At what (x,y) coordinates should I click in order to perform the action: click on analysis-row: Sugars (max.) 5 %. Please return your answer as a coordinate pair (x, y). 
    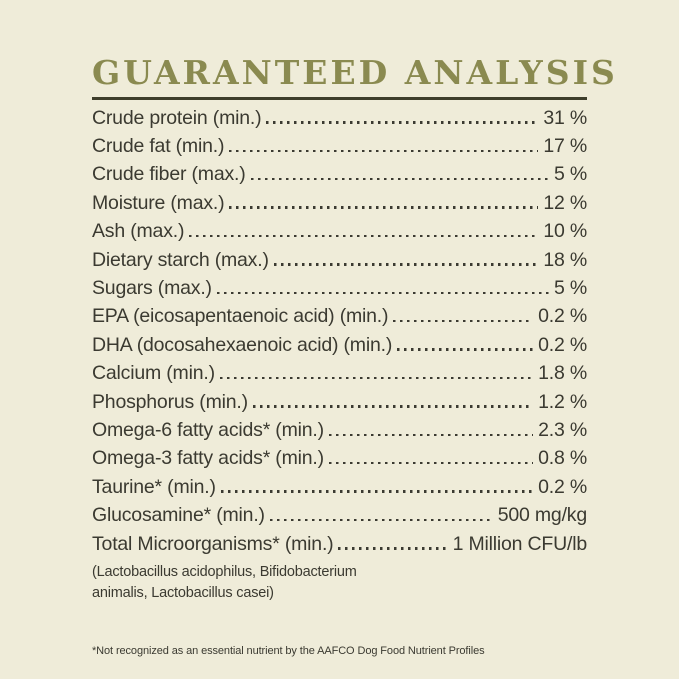
    Looking at the image, I should click on (339, 291).